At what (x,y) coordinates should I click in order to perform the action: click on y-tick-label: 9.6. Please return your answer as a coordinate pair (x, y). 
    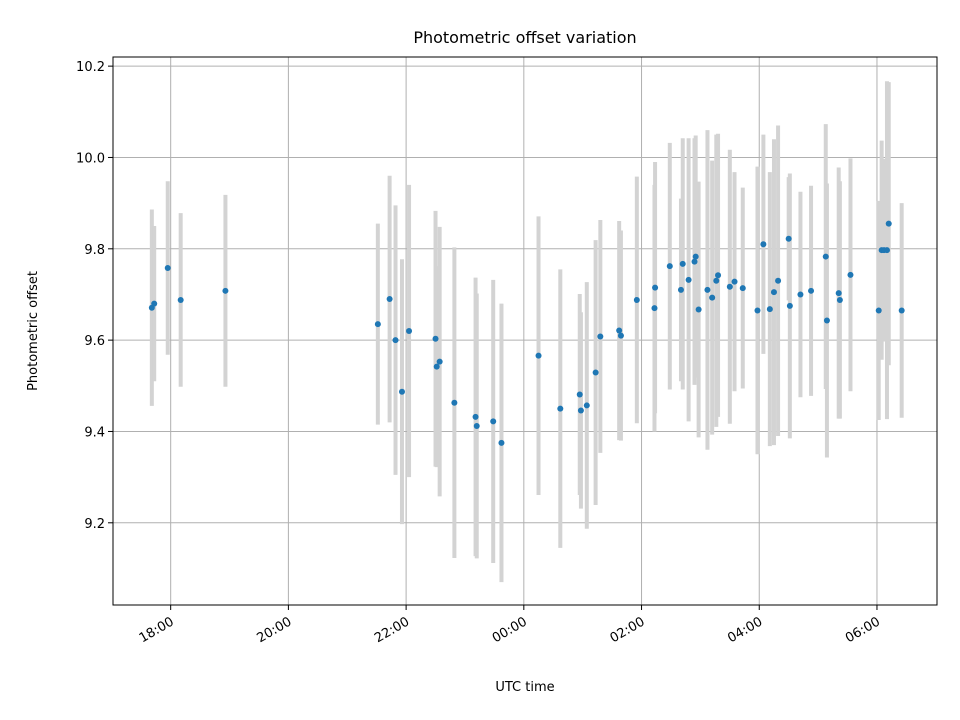
    Looking at the image, I should click on (94, 341).